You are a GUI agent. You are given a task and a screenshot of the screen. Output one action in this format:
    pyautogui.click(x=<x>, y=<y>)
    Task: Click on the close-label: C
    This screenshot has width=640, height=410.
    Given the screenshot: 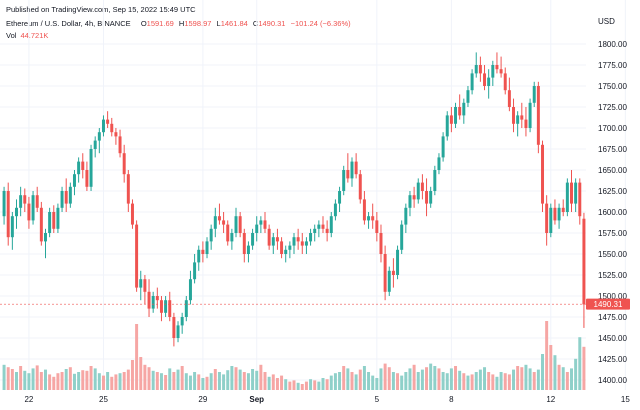 What is the action you would take?
    pyautogui.click(x=255, y=23)
    